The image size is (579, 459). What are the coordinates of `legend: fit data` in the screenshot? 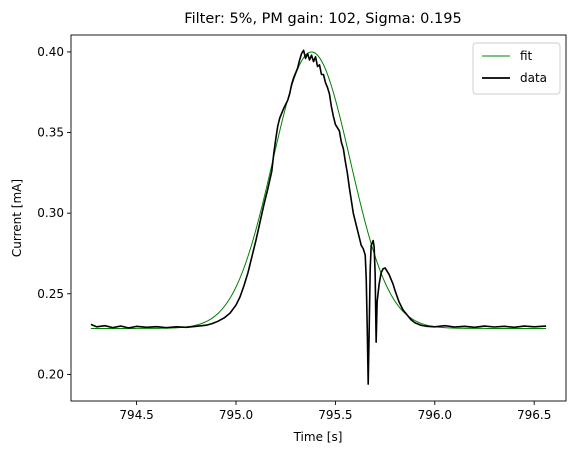 It's located at (516, 68).